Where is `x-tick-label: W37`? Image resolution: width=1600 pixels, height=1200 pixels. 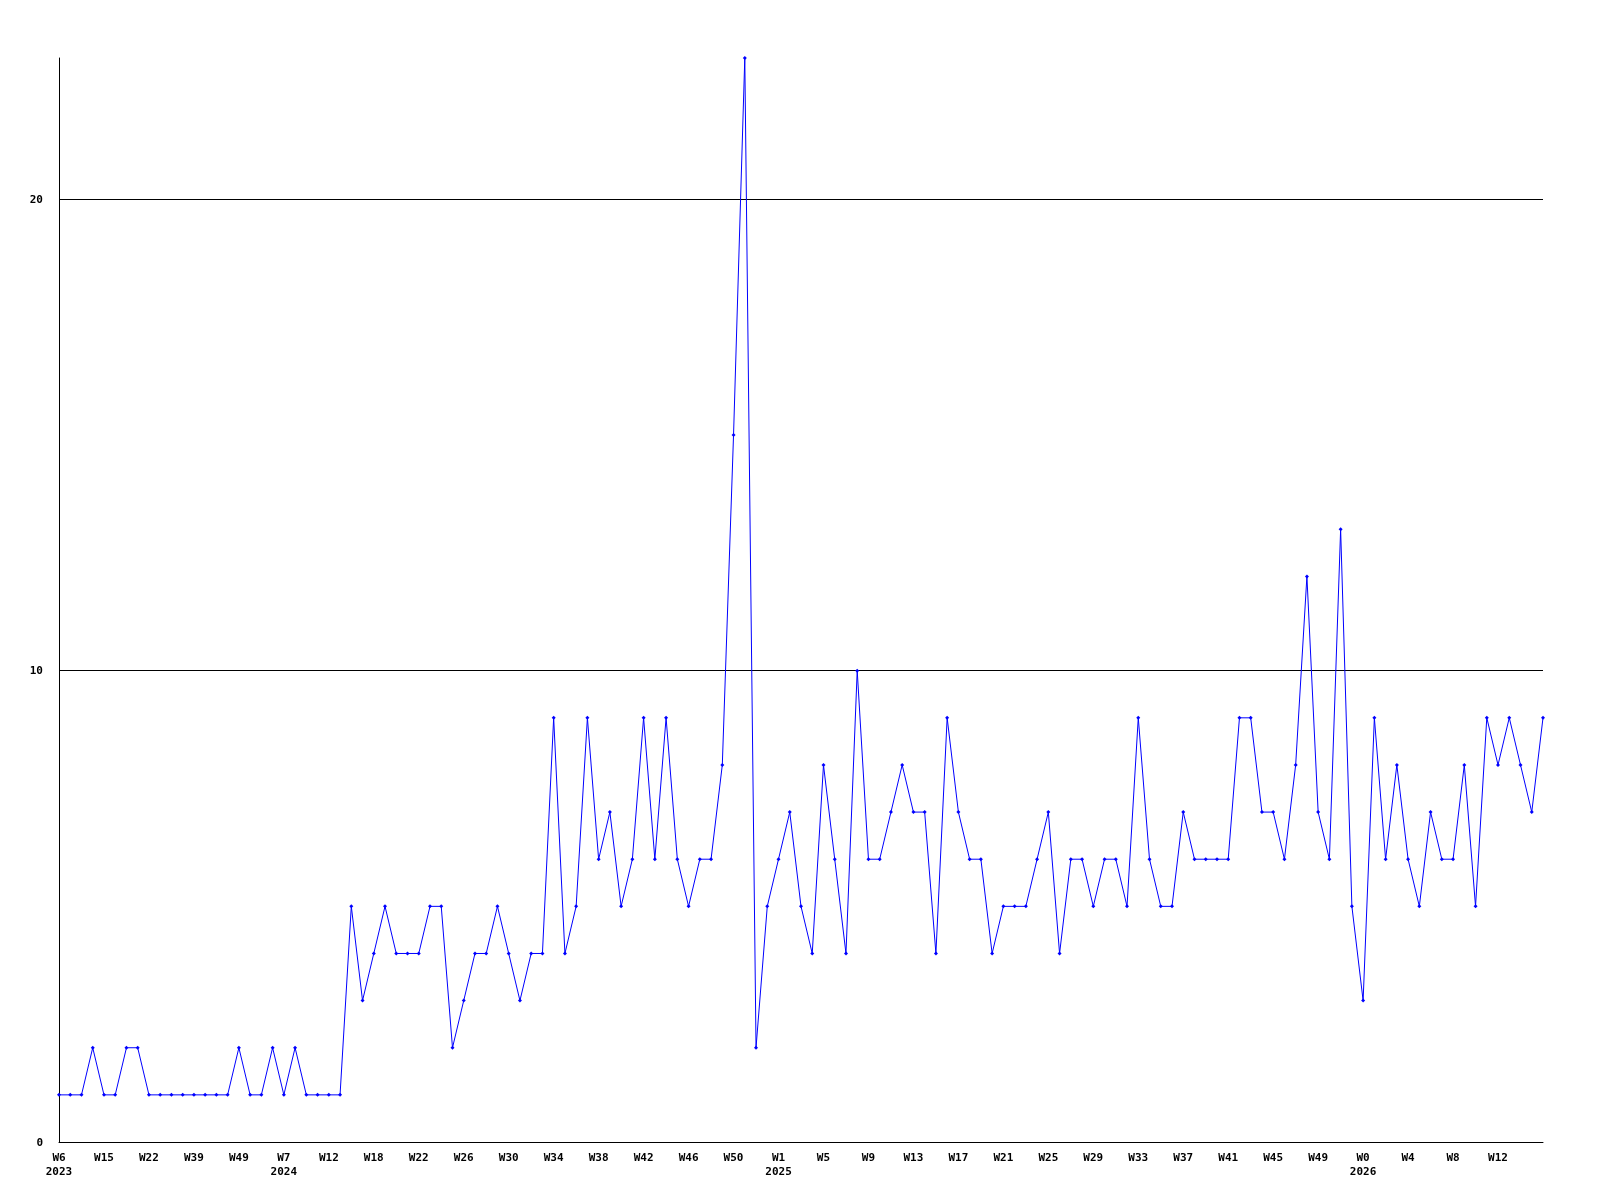
x-tick-label: W37 is located at coordinates (1183, 1157).